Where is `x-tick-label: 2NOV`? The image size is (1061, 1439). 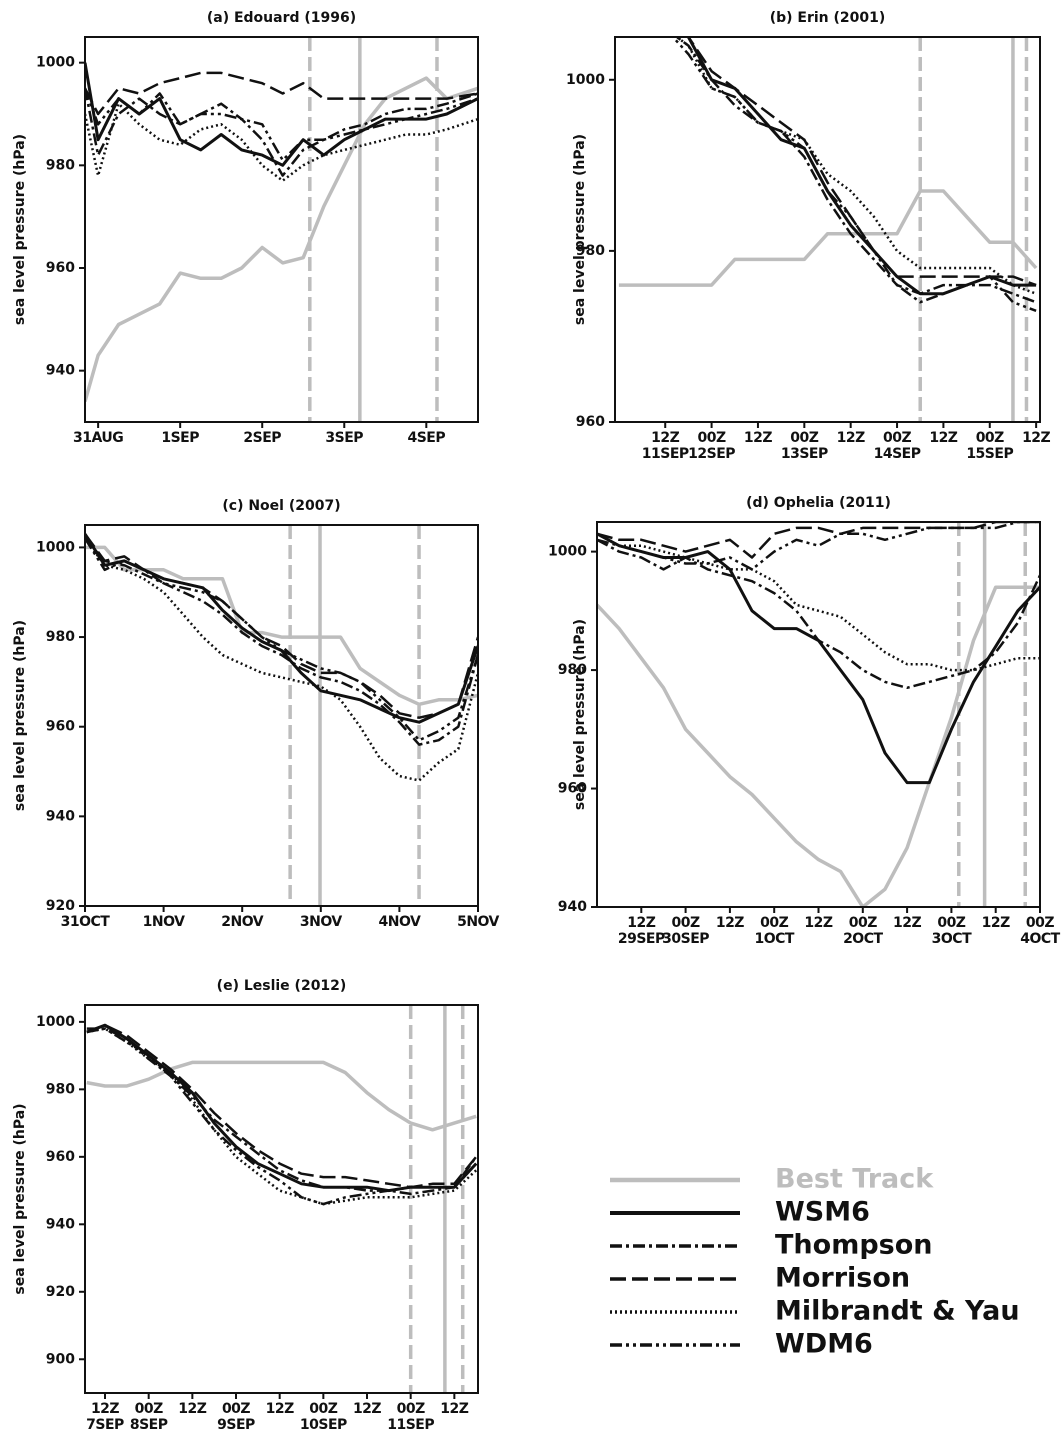 x-tick-label: 2NOV is located at coordinates (242, 922).